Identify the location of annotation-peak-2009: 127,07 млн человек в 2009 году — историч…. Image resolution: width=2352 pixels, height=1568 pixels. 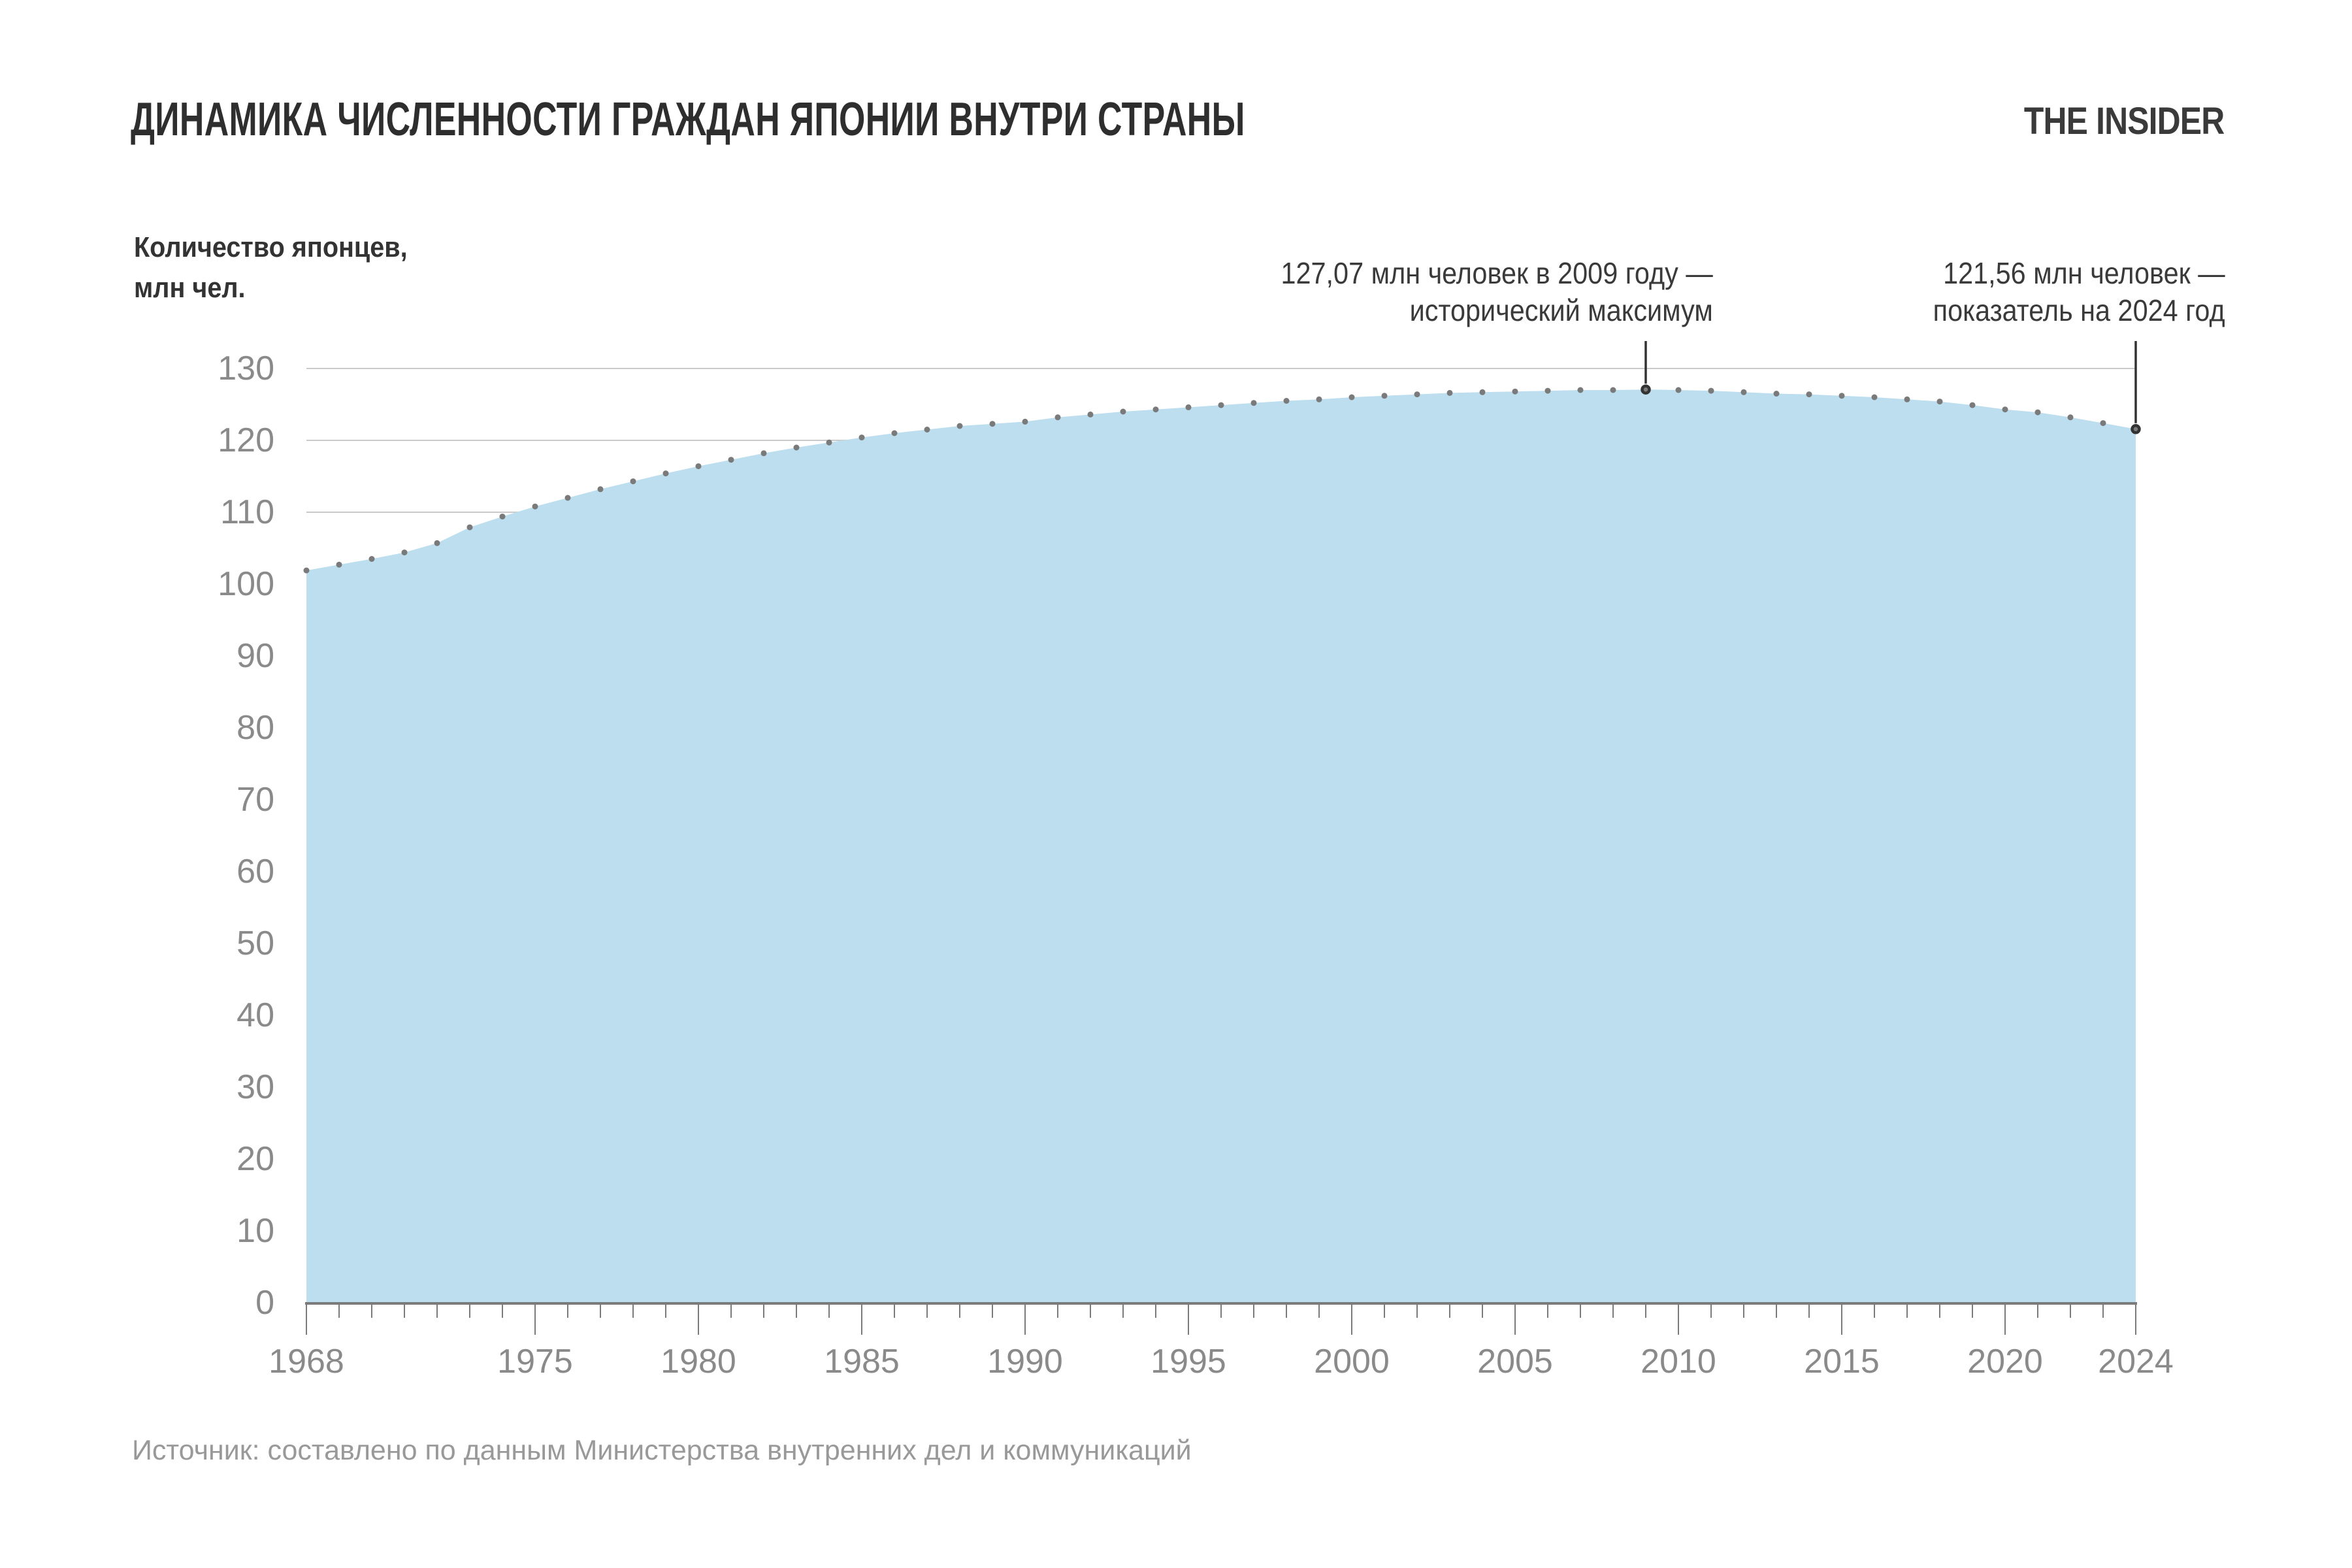
(1497, 292).